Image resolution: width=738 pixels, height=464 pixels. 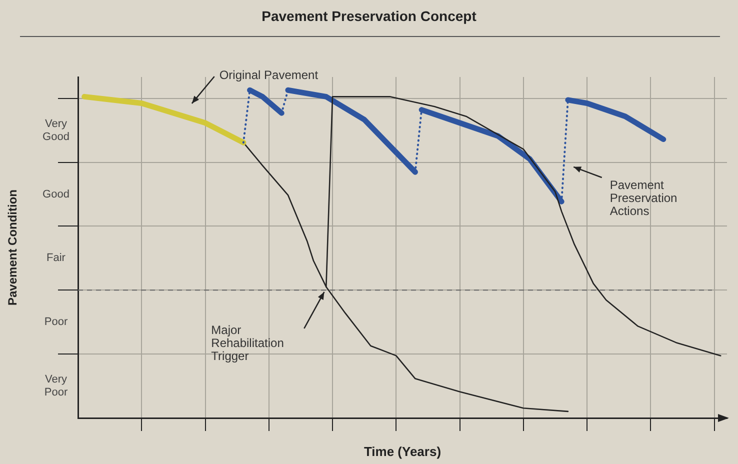 I want to click on x-axis-title: Time (Years), so click(x=403, y=451).